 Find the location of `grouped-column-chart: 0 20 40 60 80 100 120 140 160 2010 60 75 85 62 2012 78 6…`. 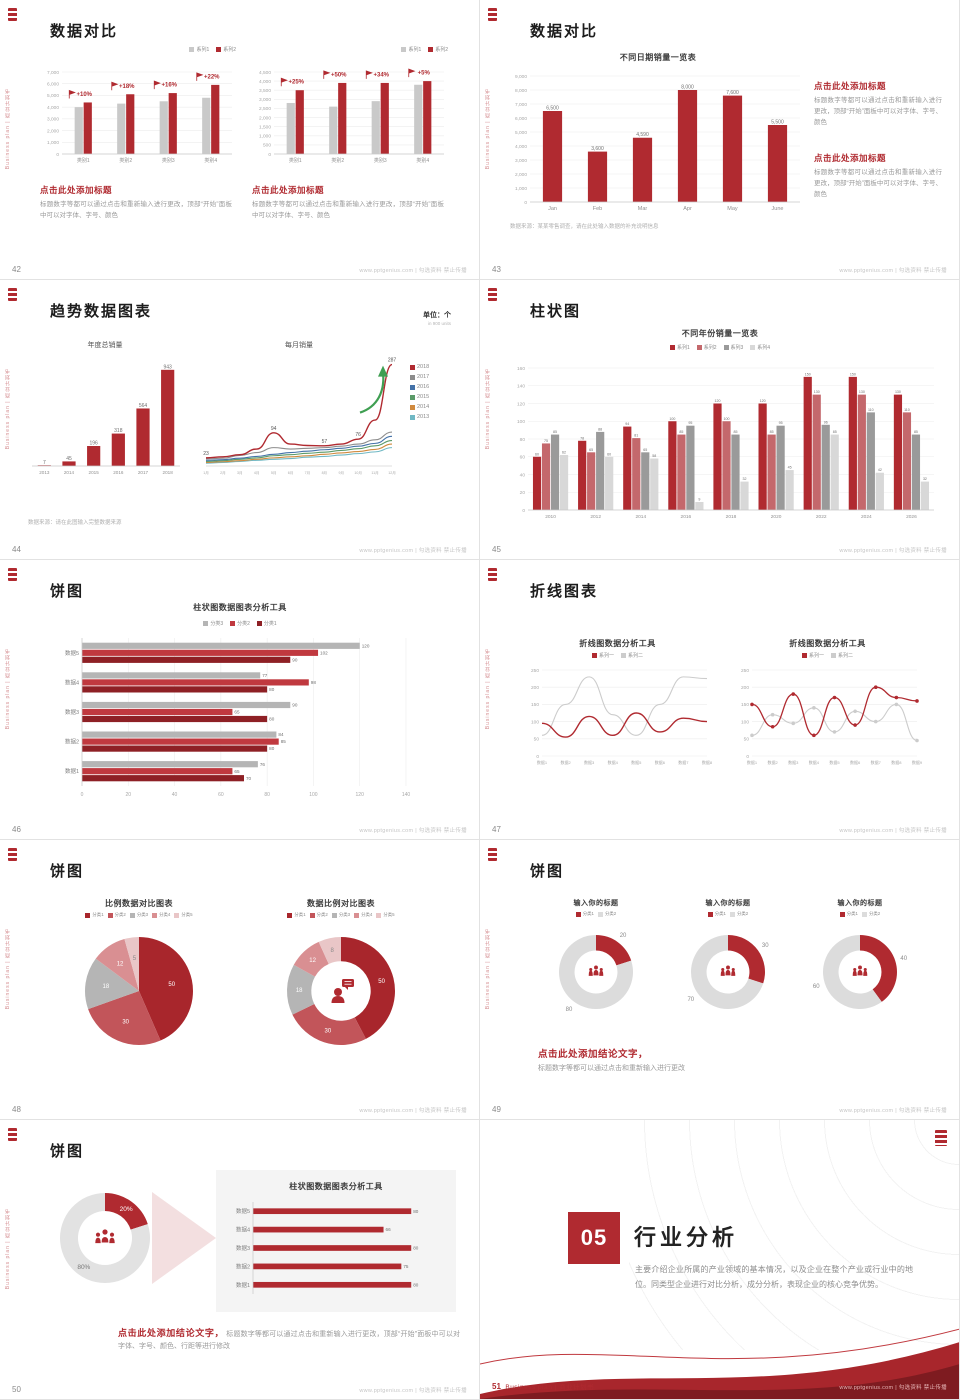

grouped-column-chart: 0 20 40 60 80 100 120 140 160 2010 60 75 85 62 2012 78 6… is located at coordinates (720, 438).